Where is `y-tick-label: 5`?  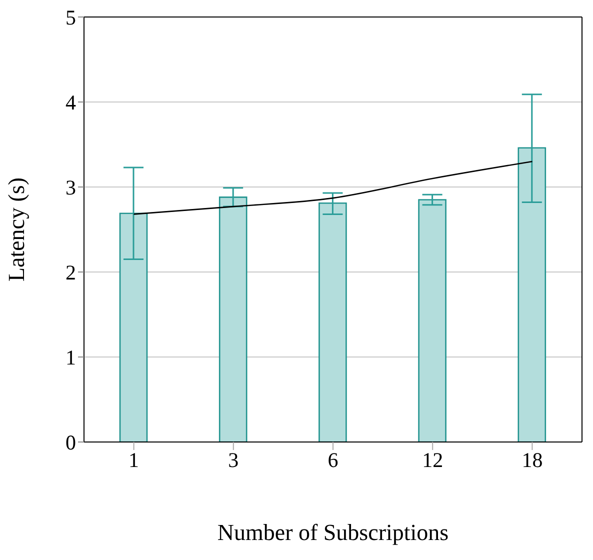
y-tick-label: 5 is located at coordinates (71, 17).